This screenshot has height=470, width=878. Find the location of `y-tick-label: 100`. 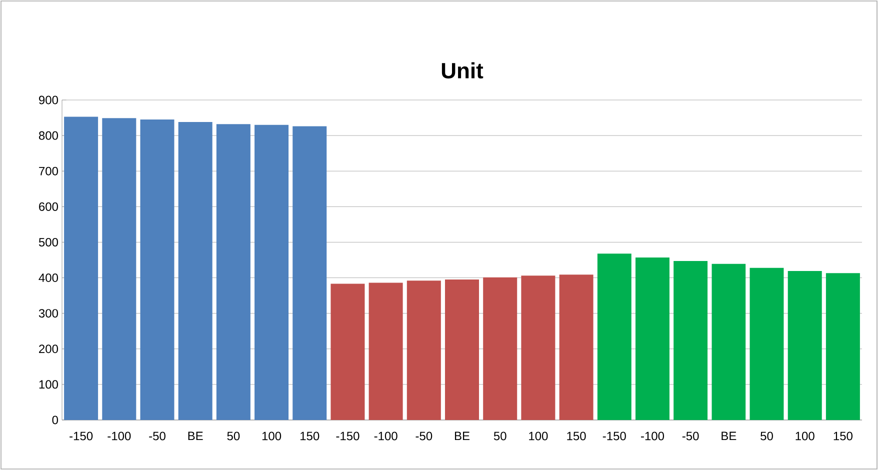

y-tick-label: 100 is located at coordinates (48, 384).